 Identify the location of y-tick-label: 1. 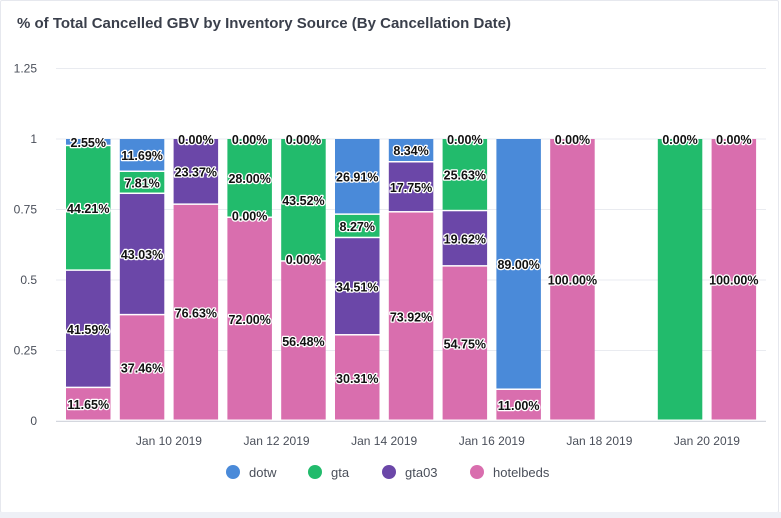
(33, 139).